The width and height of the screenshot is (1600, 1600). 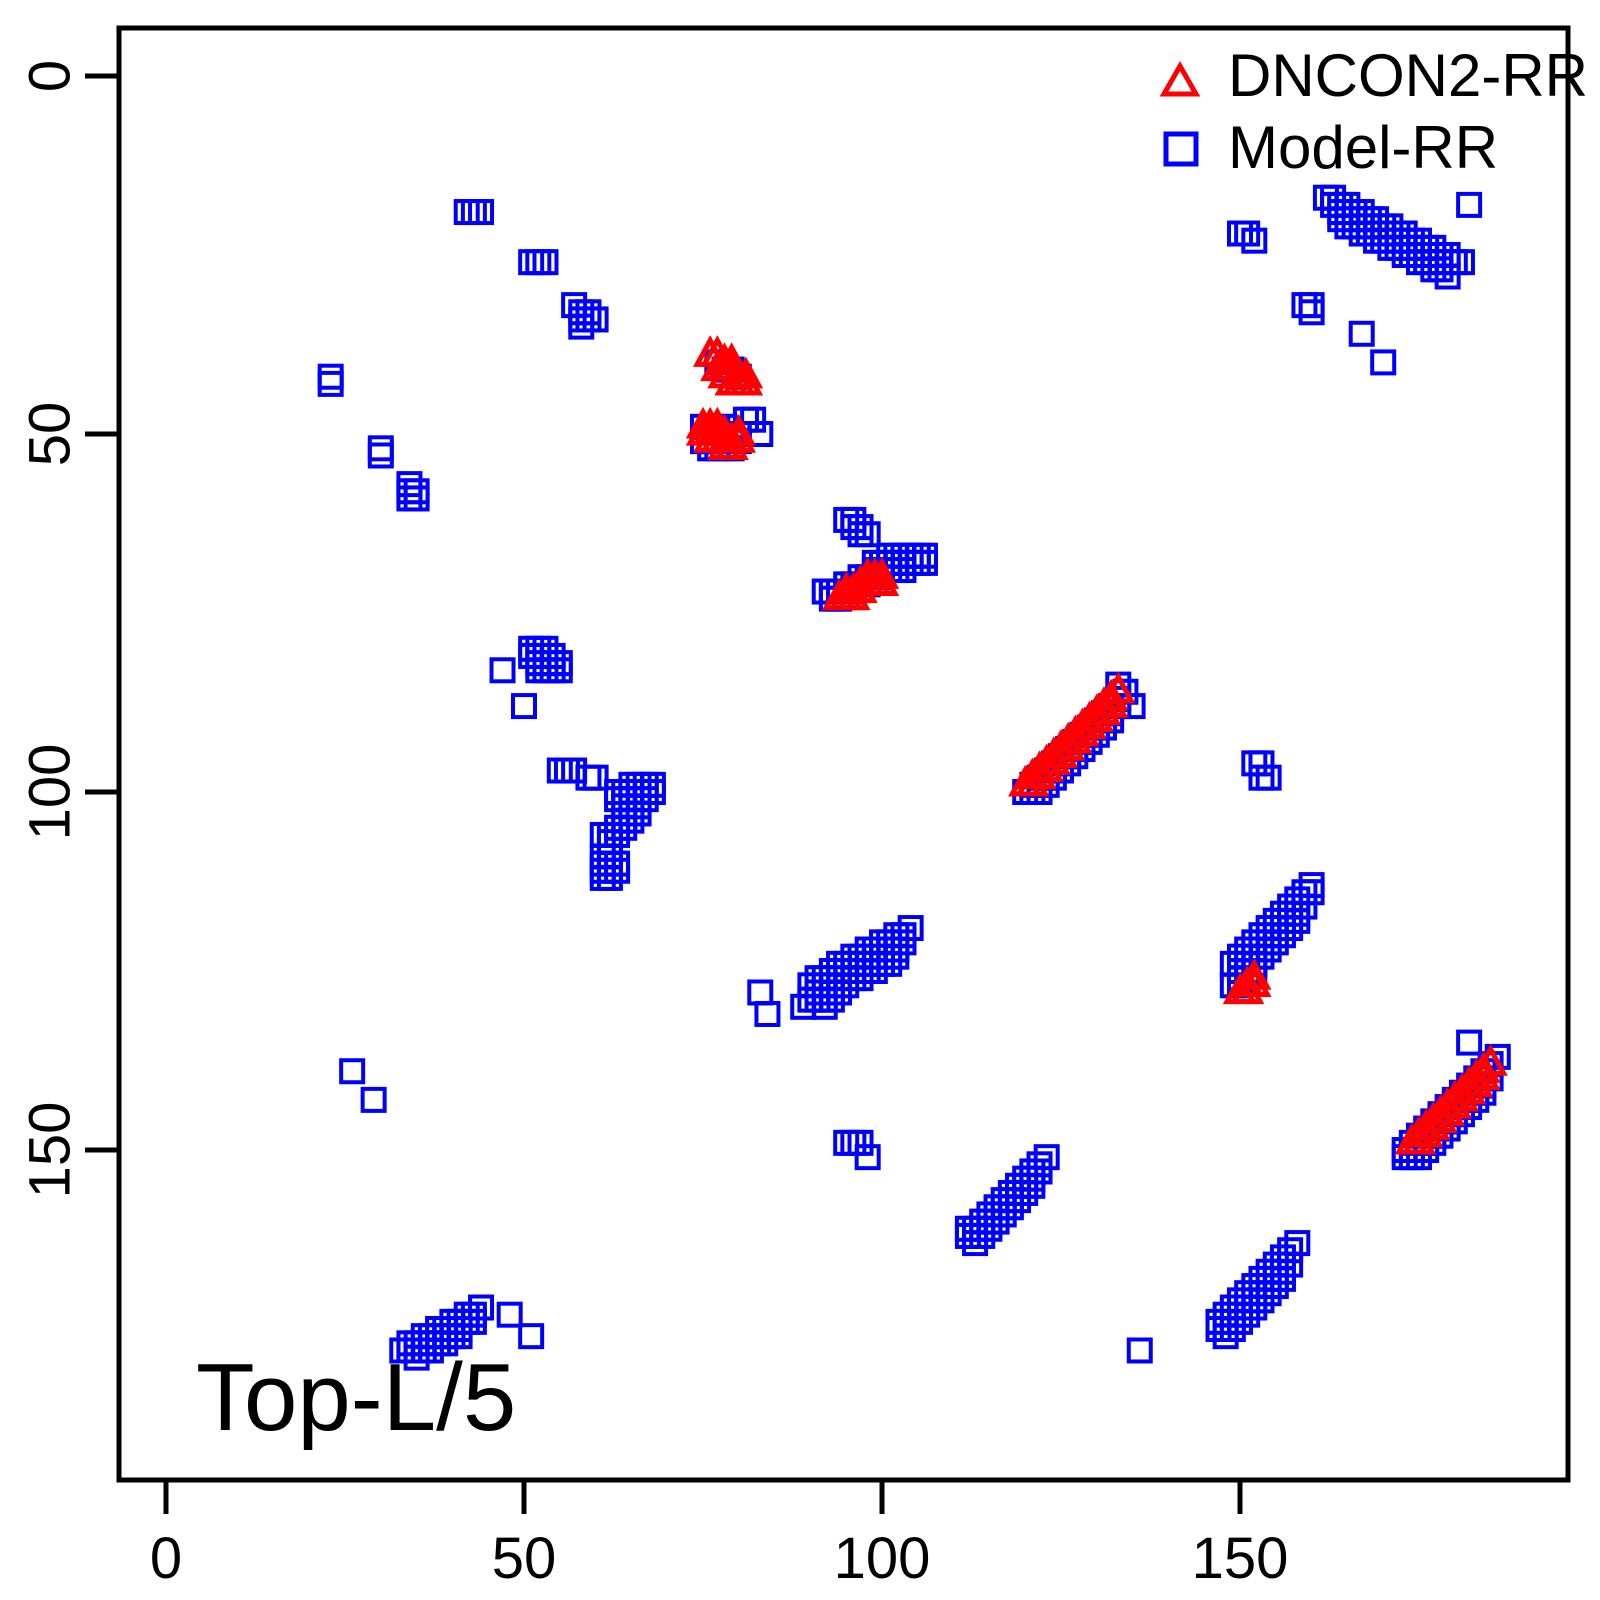 What do you see at coordinates (1373, 75) in the screenshot?
I see `legend-item-dncon2-rr: DNCON2-RR` at bounding box center [1373, 75].